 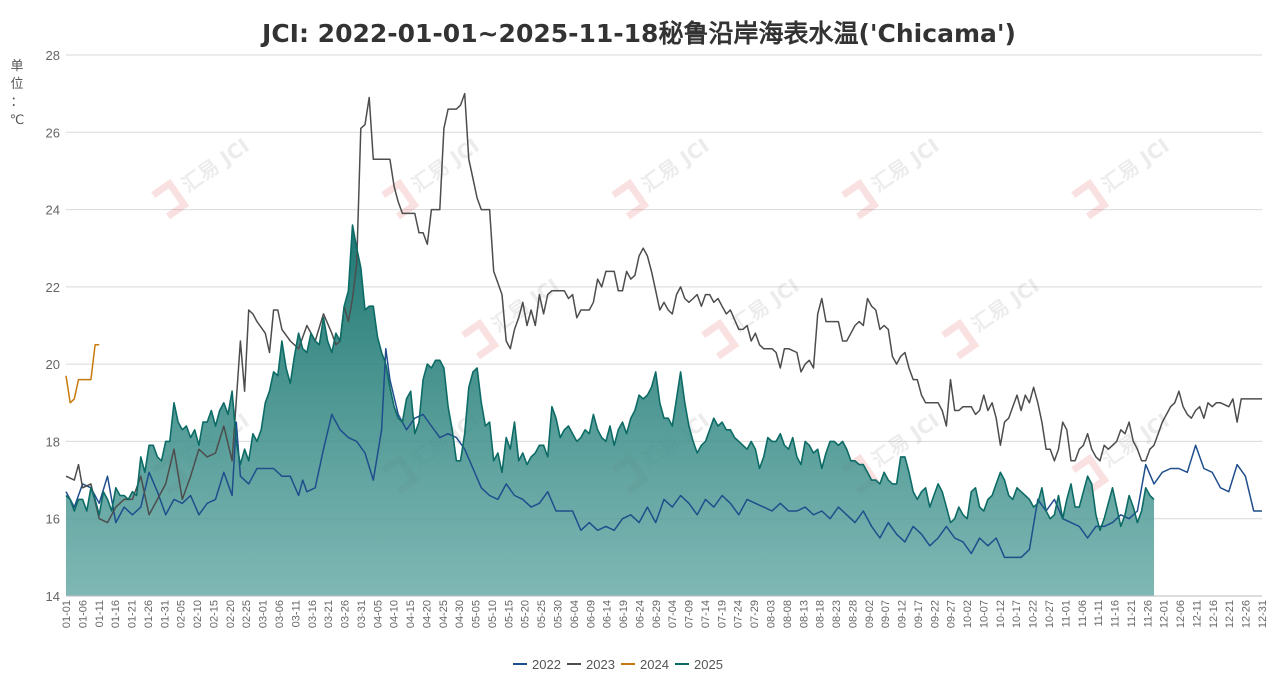 I want to click on x-tick-label: 12-01, so click(x=1165, y=614).